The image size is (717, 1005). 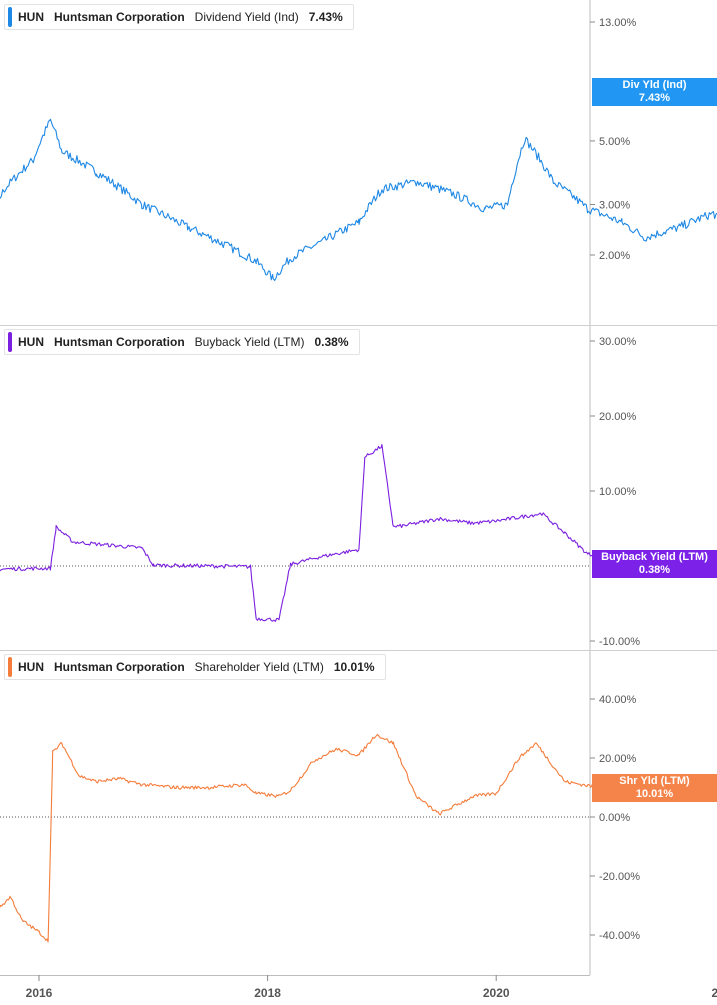 I want to click on legend-metric: Buyback Yield (LTM), so click(x=249, y=342).